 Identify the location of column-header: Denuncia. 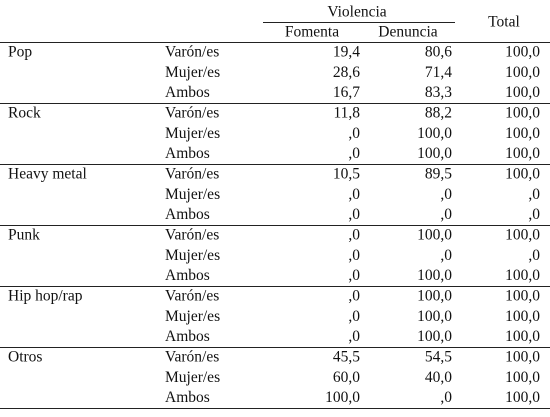
(408, 32).